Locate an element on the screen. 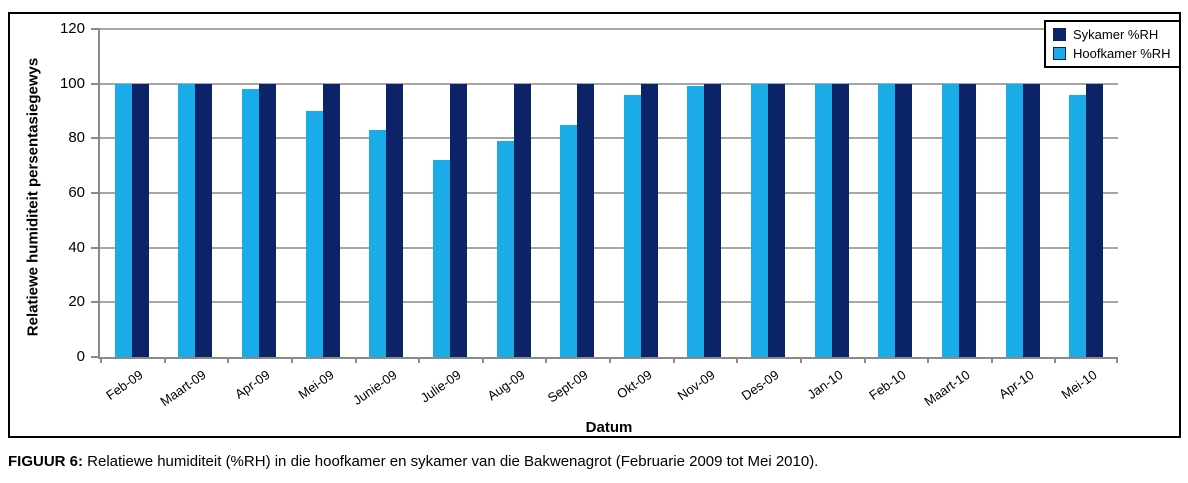 The image size is (1188, 483). y-tick-label: 20 is located at coordinates (76, 302).